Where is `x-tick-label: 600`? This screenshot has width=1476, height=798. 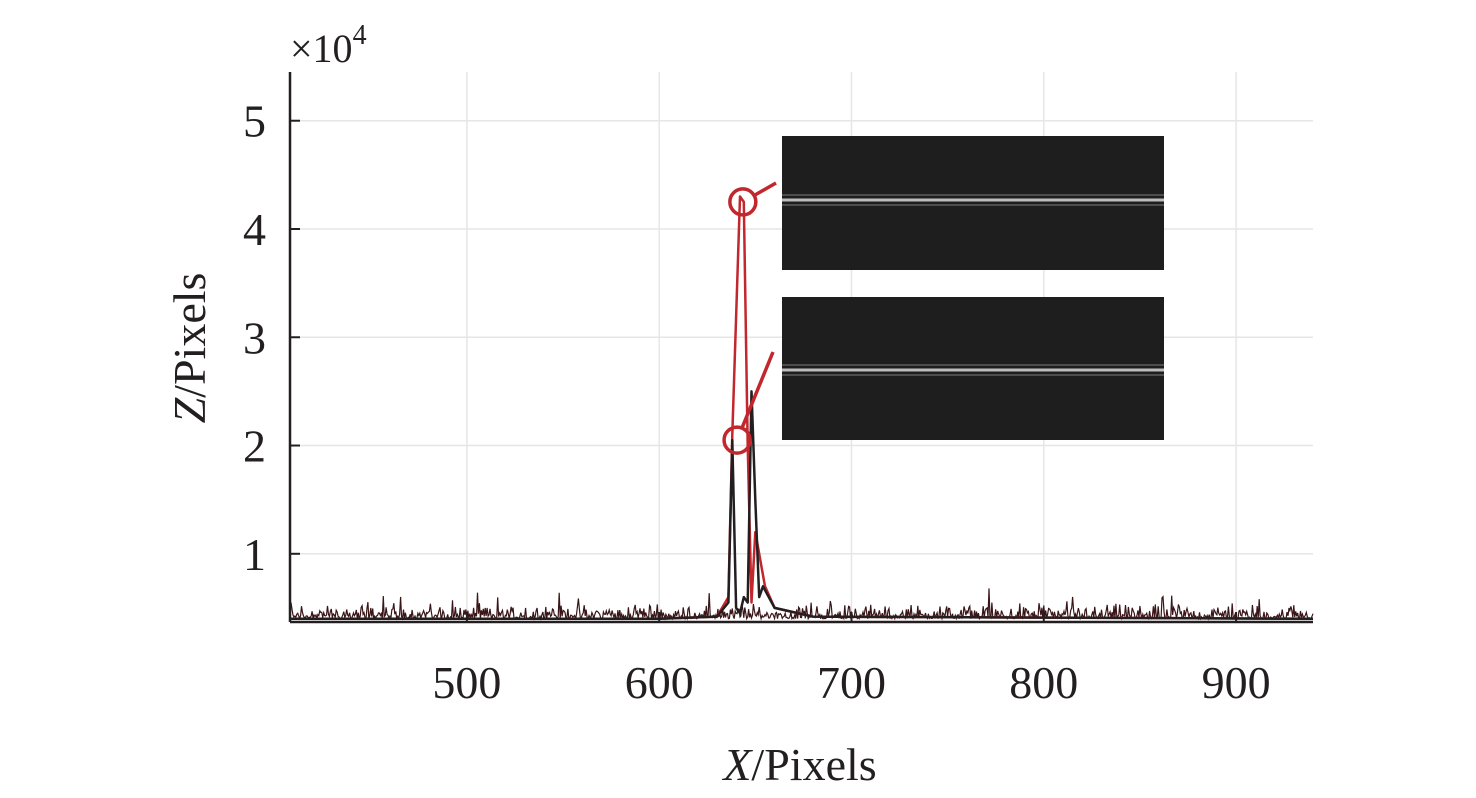 x-tick-label: 600 is located at coordinates (659, 682).